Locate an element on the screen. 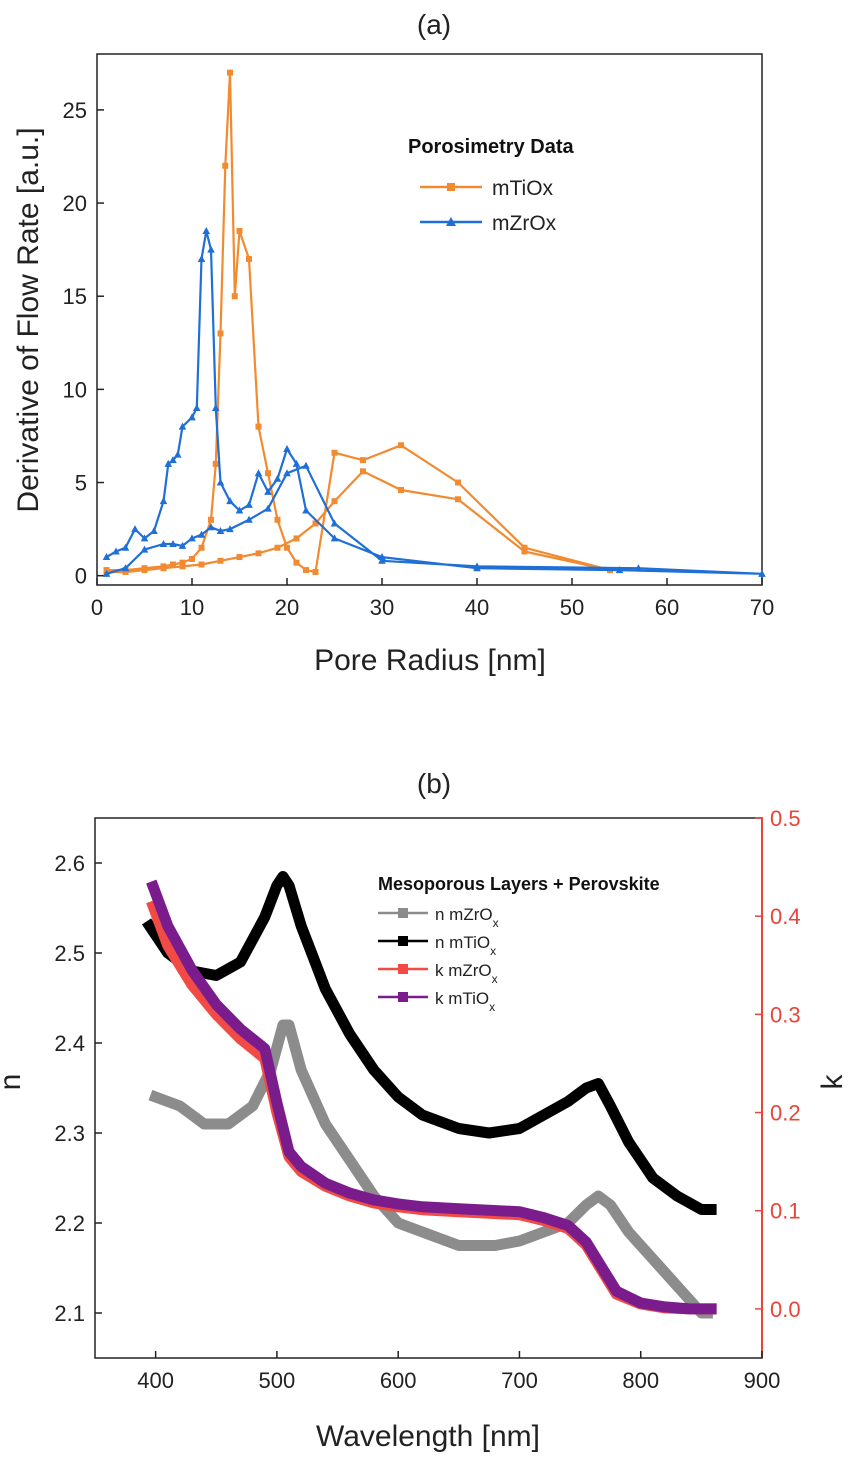  panel-a-legend: Porosimetry Data mTiOx mZrOx is located at coordinates (491, 185).